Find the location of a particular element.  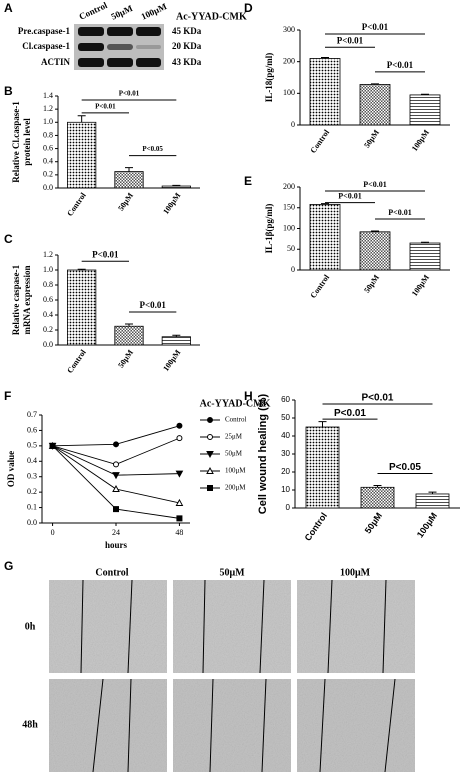

y-axis-title: protein level is located at coordinates (27, 142).